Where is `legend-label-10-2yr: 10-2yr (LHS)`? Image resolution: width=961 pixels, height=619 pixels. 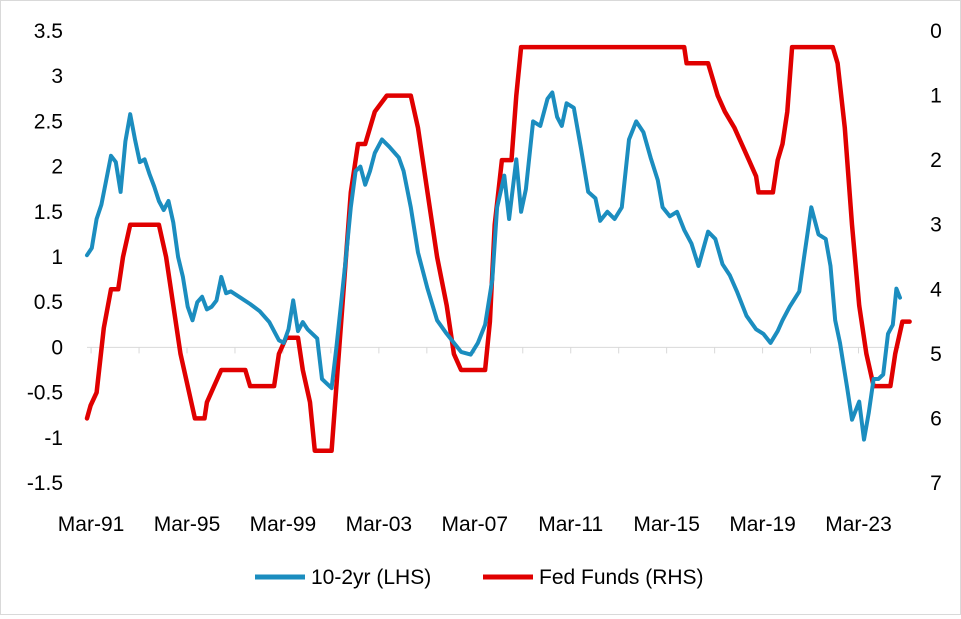 legend-label-10-2yr: 10-2yr (LHS) is located at coordinates (371, 577).